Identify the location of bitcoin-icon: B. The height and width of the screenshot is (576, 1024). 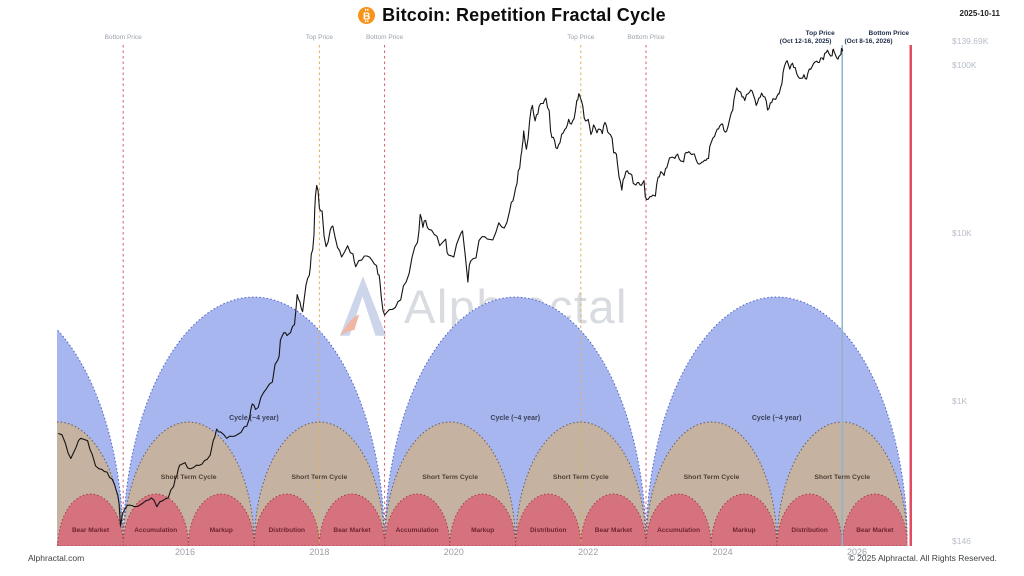
(367, 15).